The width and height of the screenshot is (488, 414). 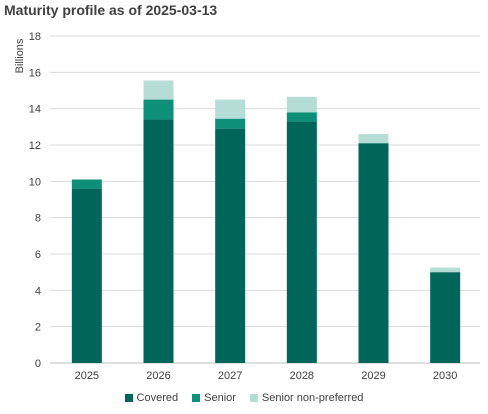 I want to click on legend-item: Senior, so click(x=214, y=398).